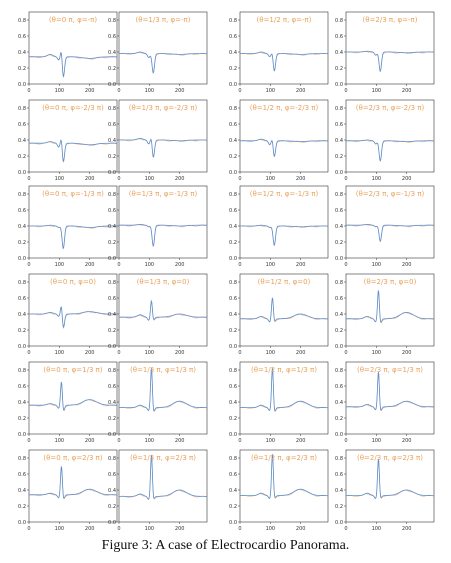 This screenshot has width=451, height=563. What do you see at coordinates (163, 108) in the screenshot?
I see `panel-title: (θ=1/3 π, φ=-2/3 π)` at bounding box center [163, 108].